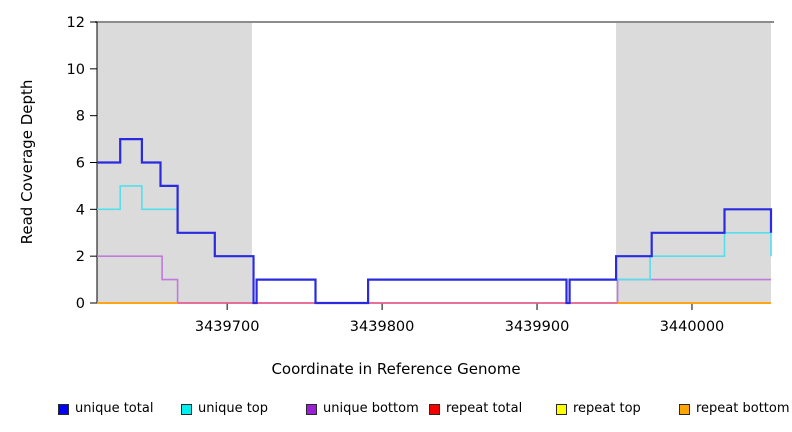 The width and height of the screenshot is (792, 432). I want to click on y-tick-label: 0, so click(80, 304).